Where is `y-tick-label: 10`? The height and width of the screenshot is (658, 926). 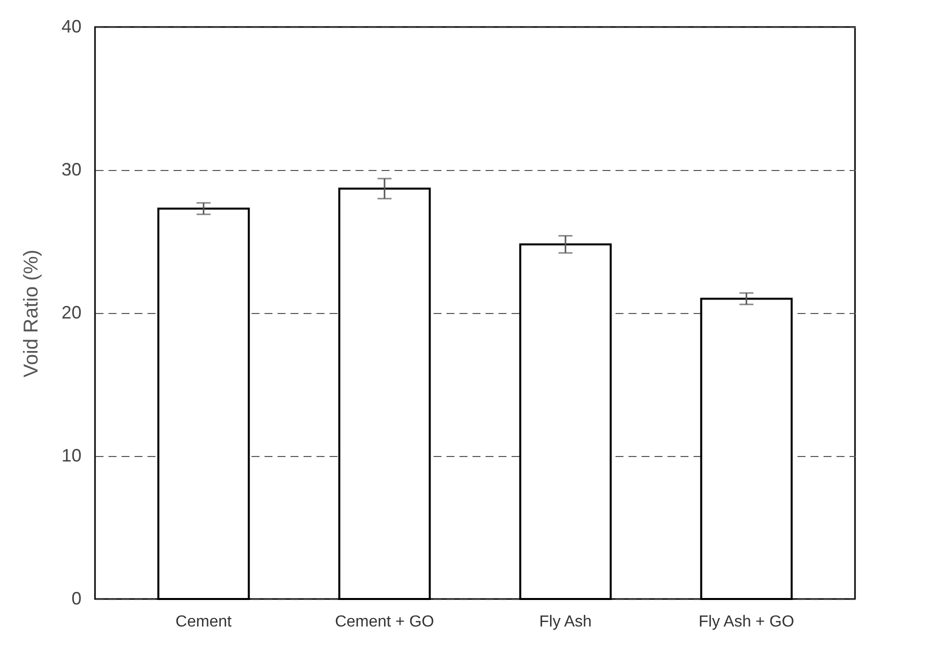
y-tick-label: 10 is located at coordinates (71, 456).